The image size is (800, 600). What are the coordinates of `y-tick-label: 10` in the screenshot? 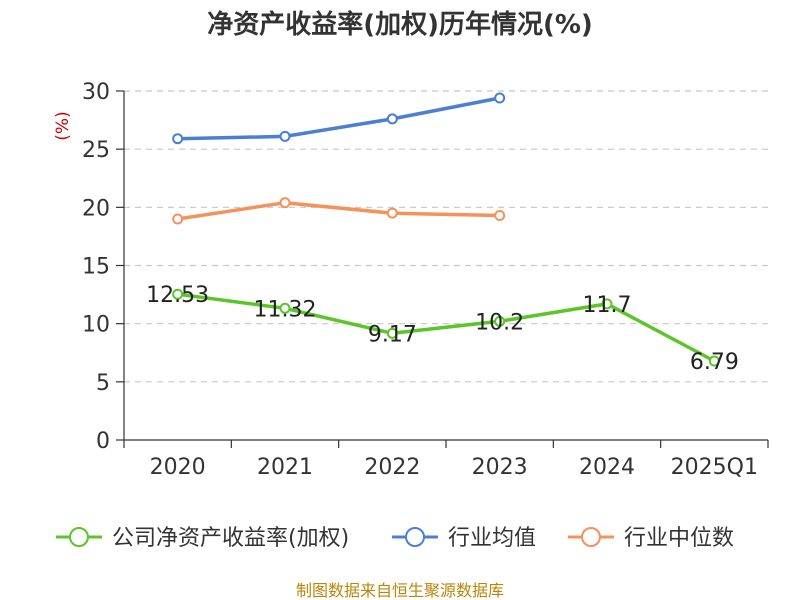 It's located at (96, 325).